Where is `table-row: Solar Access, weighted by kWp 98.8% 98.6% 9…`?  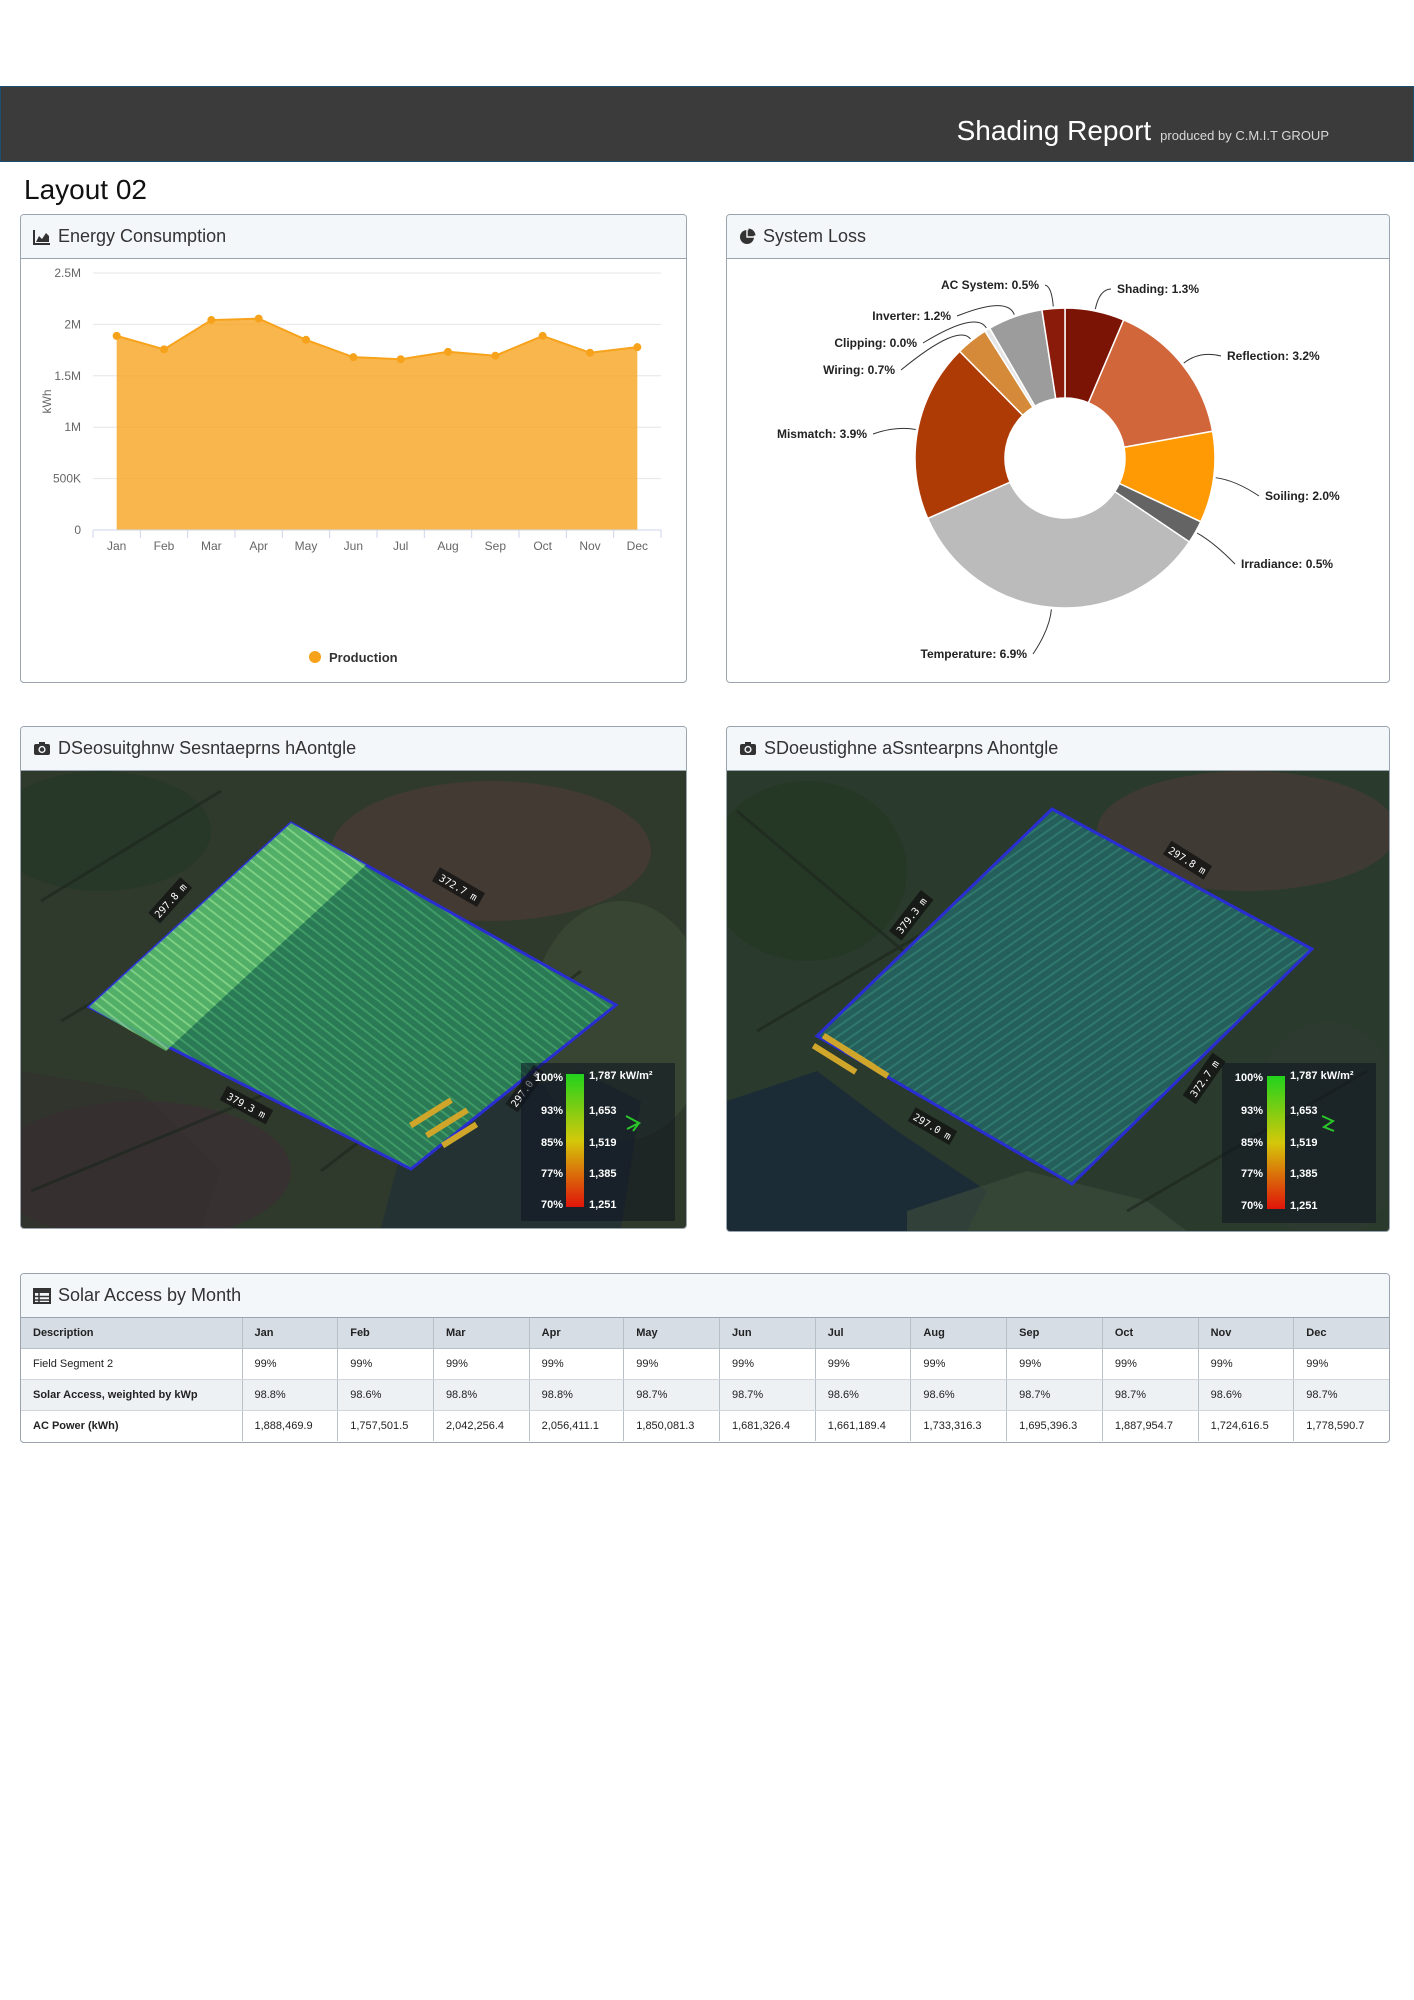 table-row: Solar Access, weighted by kWp 98.8% 98.6% 9… is located at coordinates (705, 1395).